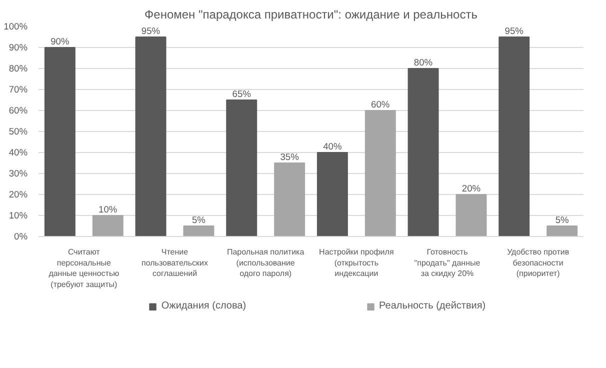 The image size is (606, 368). Describe the element at coordinates (60, 41) in the screenshot. I see `data-label: 90%` at that location.